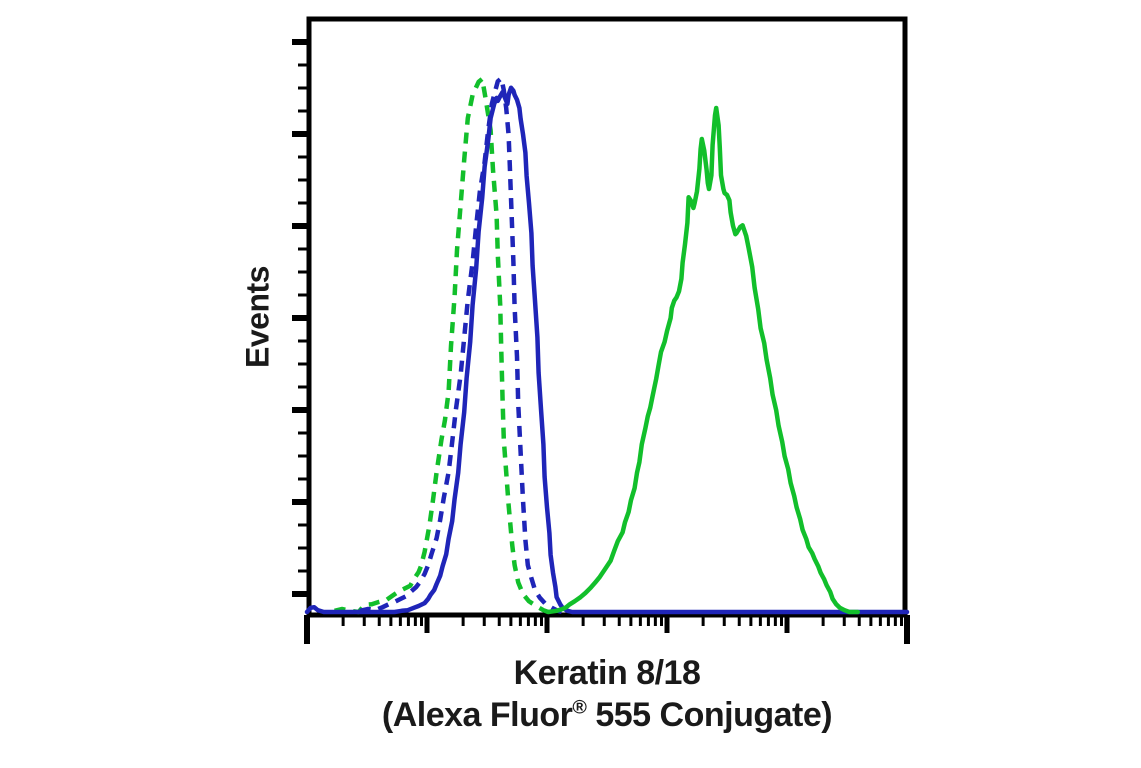  I want to click on curve-green-dashed, so click(441, 345).